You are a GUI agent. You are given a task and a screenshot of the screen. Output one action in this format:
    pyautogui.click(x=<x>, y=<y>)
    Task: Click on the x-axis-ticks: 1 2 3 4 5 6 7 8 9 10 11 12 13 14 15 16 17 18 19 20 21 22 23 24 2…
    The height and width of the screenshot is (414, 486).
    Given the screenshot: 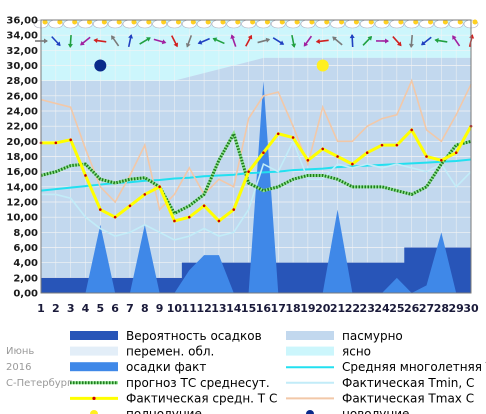 What is the action you would take?
    pyautogui.click(x=258, y=308)
    